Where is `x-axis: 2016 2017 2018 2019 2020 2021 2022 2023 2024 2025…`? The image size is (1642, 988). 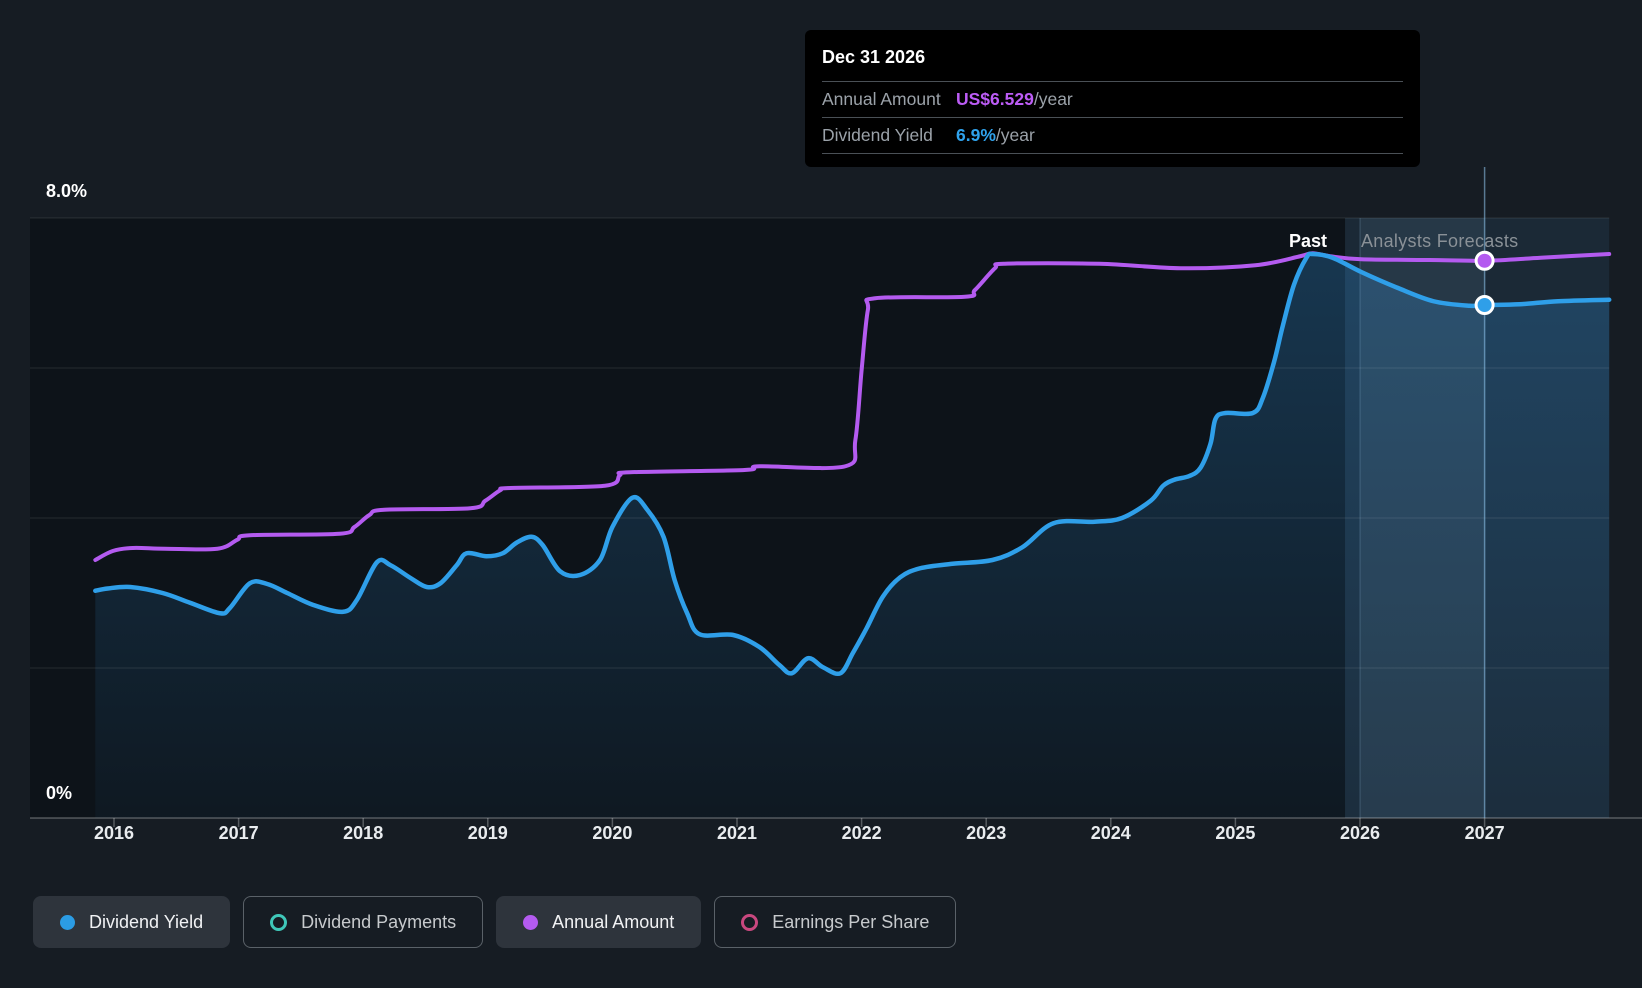
x-axis: 2016 2017 2018 2019 2020 2021 2022 2023 2024 2025… is located at coordinates (821, 836).